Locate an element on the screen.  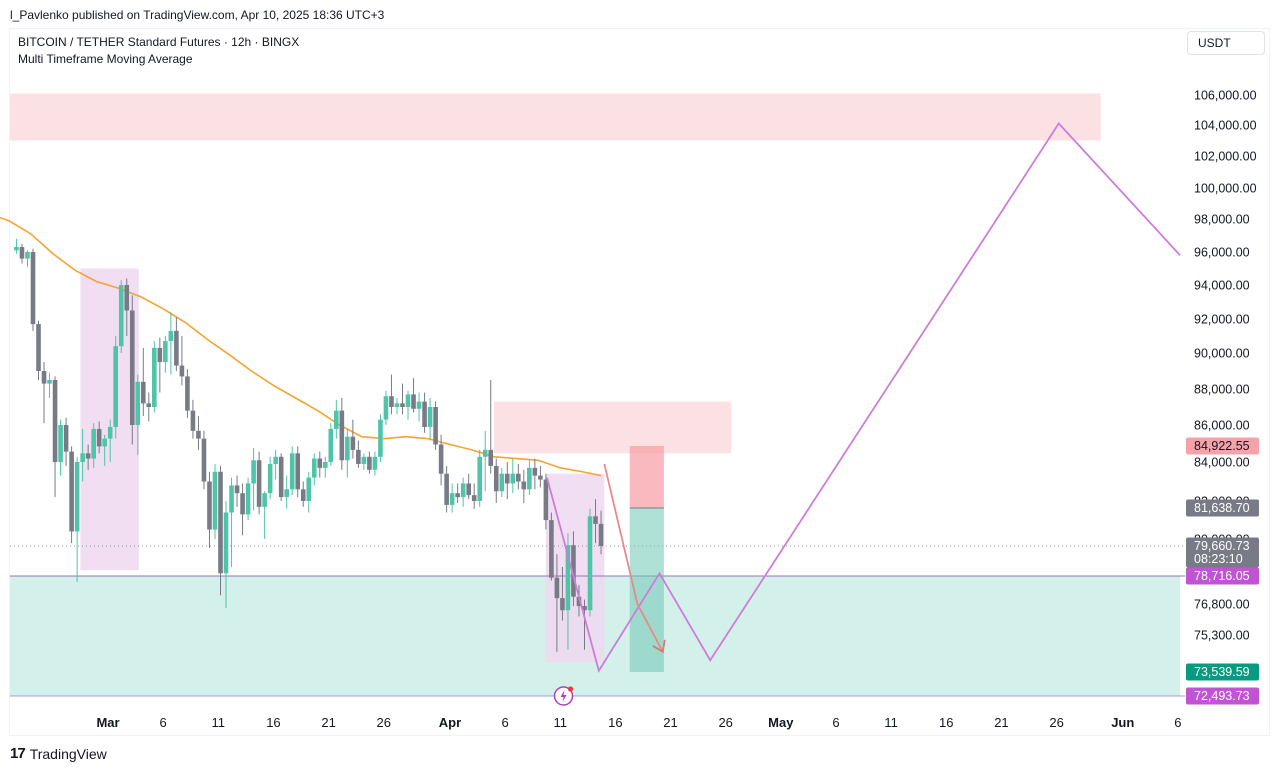
y-axis-label: 98,000.00 is located at coordinates (1222, 220).